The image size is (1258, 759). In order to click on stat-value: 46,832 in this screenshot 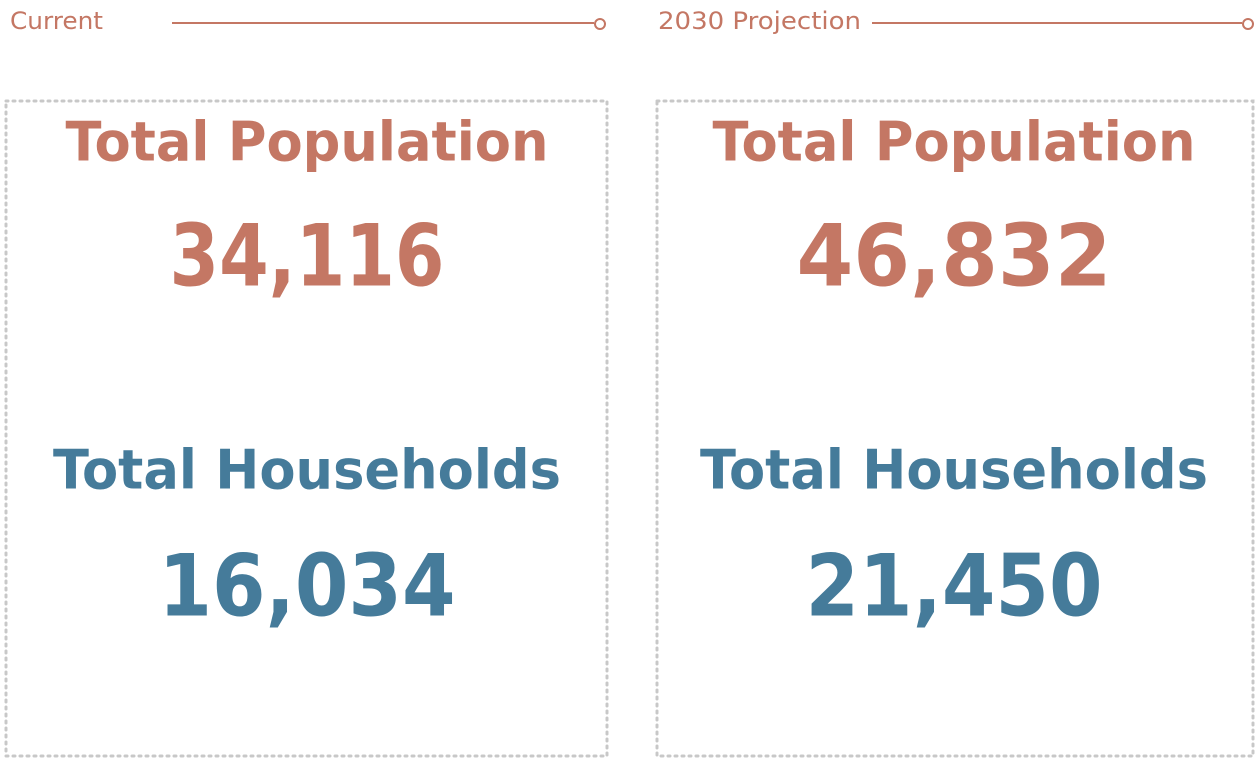, I will do `click(954, 256)`.